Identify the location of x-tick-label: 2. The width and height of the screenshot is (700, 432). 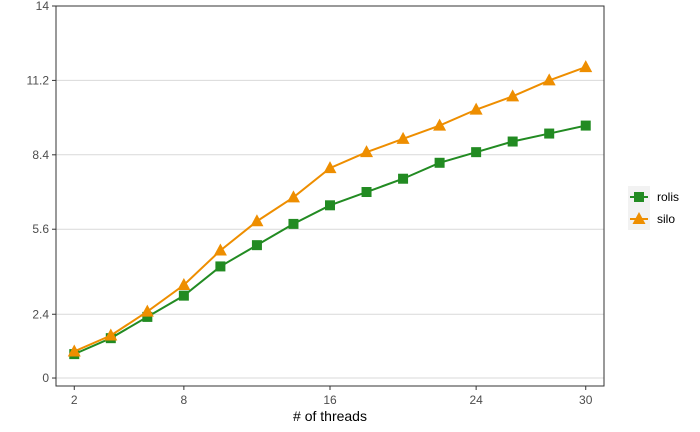
(74, 400).